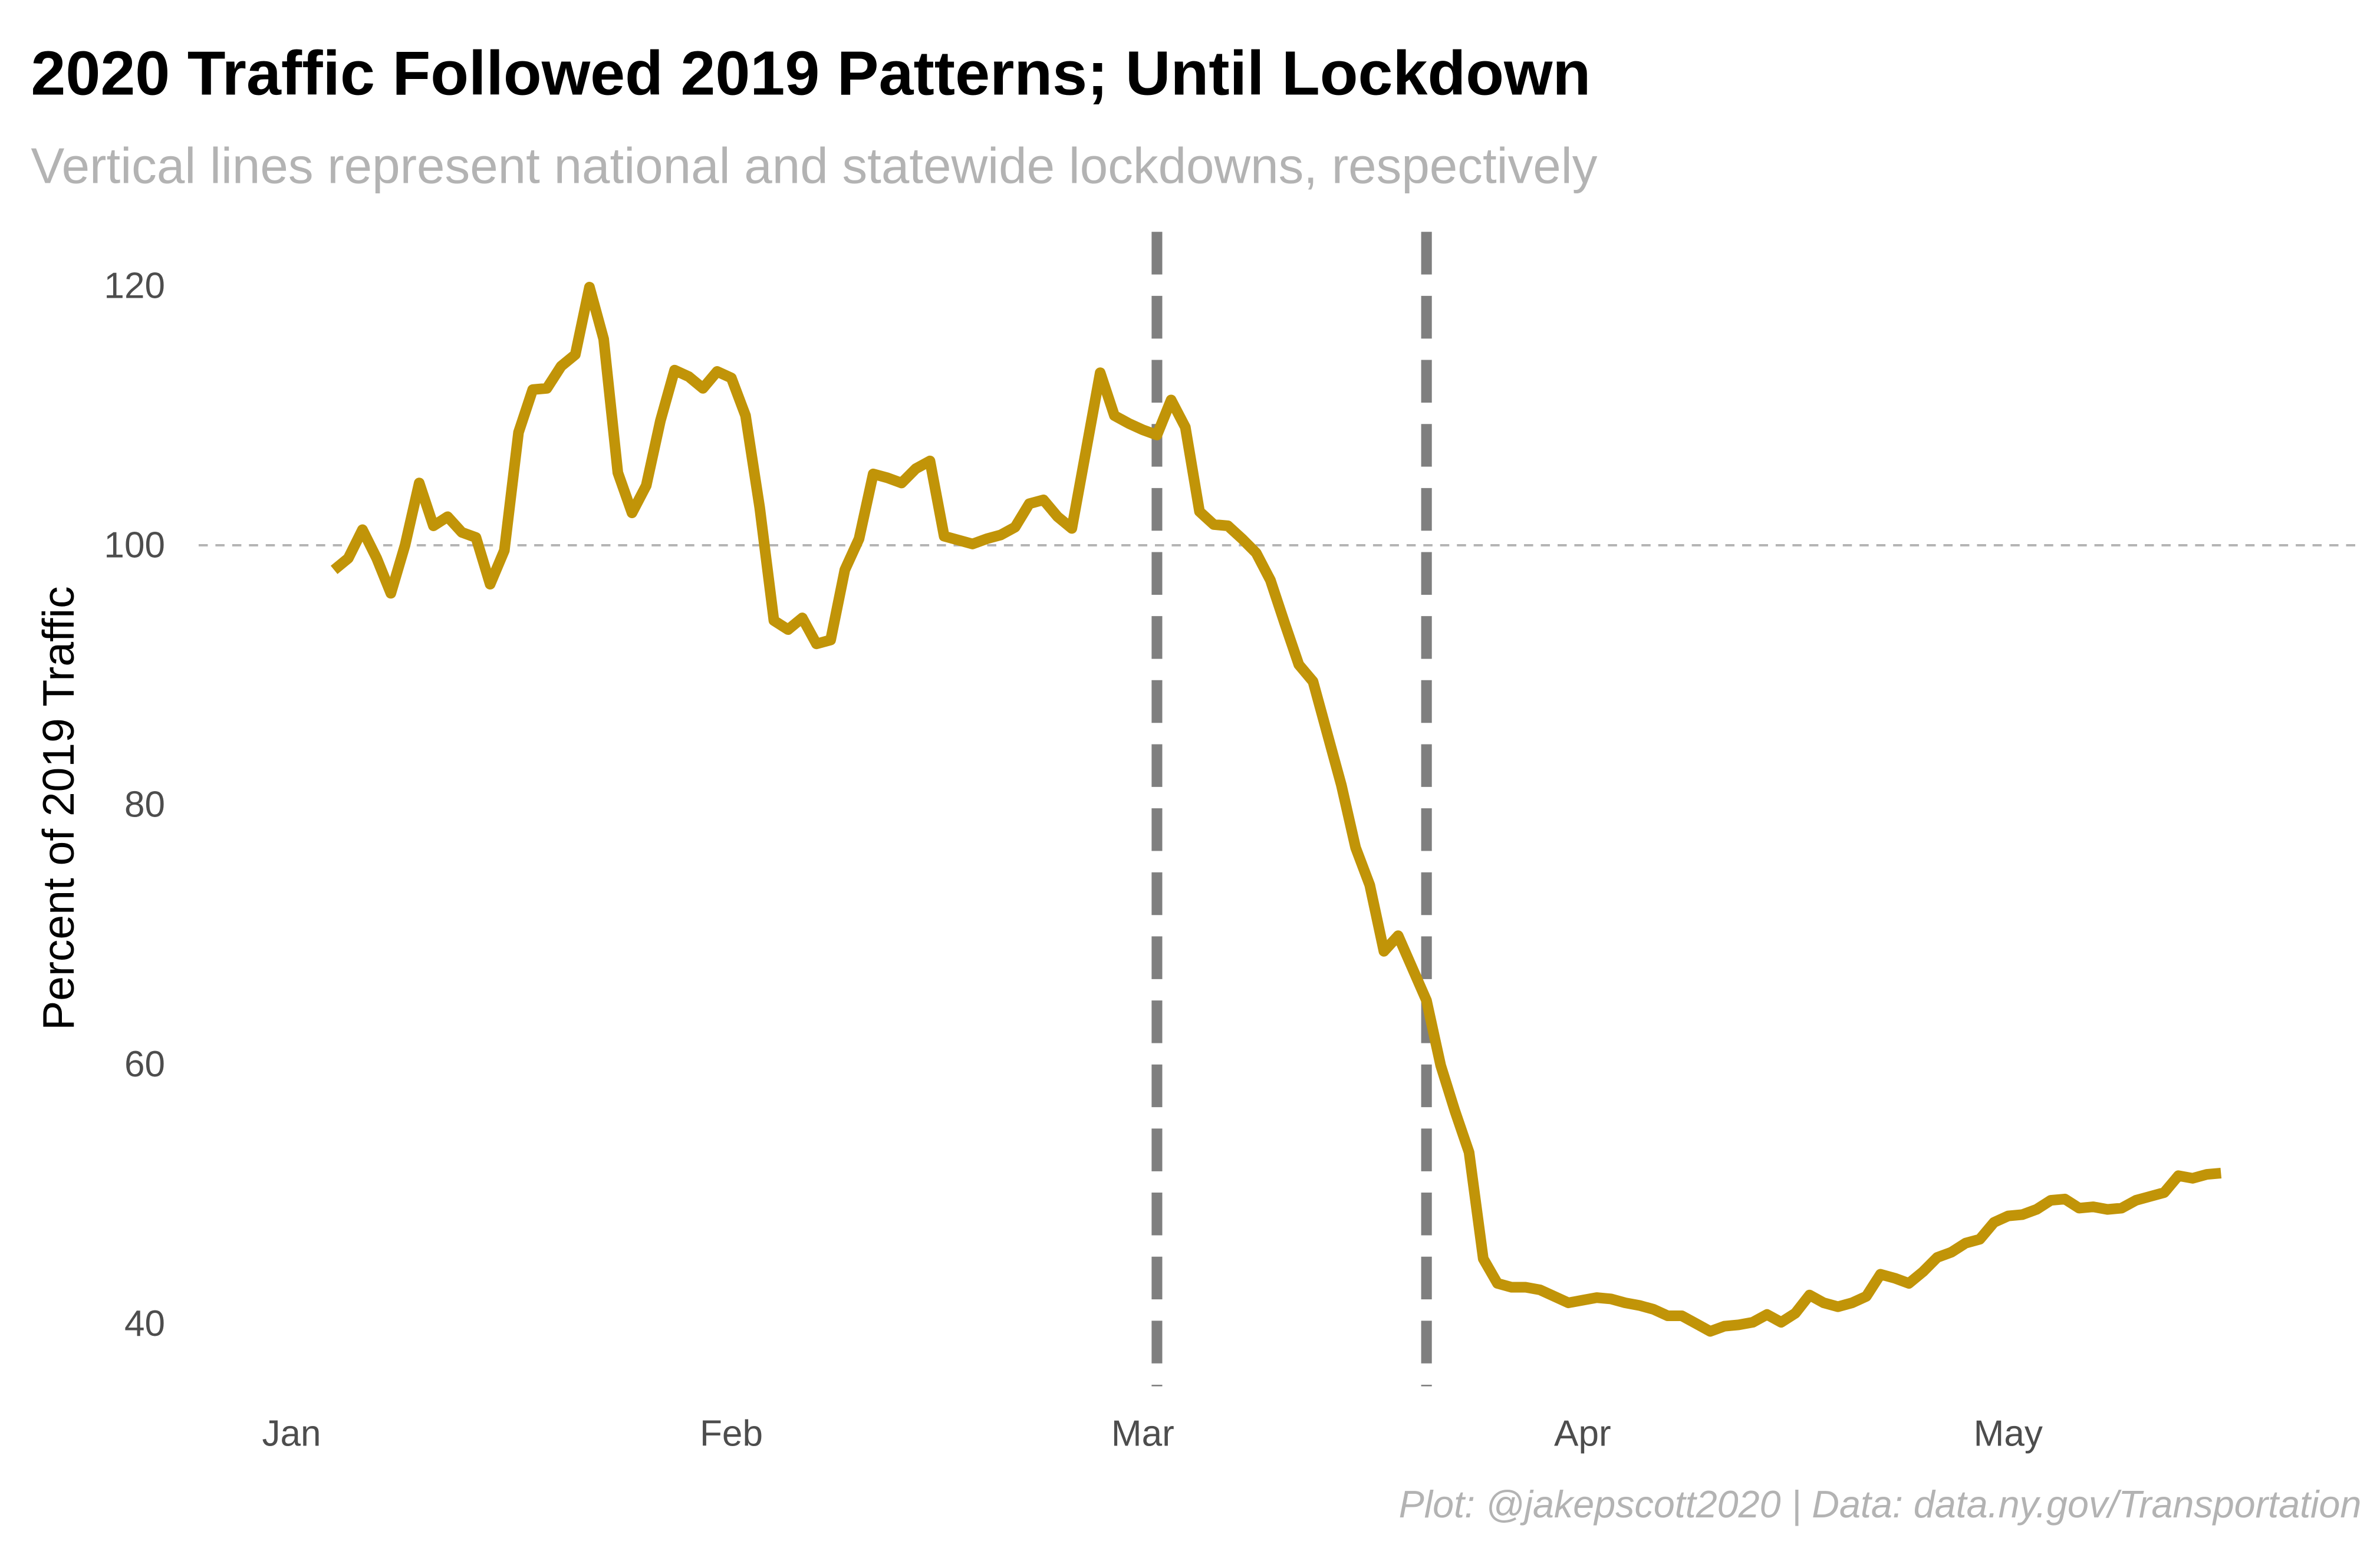 The width and height of the screenshot is (2380, 1551). Describe the element at coordinates (134, 286) in the screenshot. I see `y-tick-label: 120` at that location.